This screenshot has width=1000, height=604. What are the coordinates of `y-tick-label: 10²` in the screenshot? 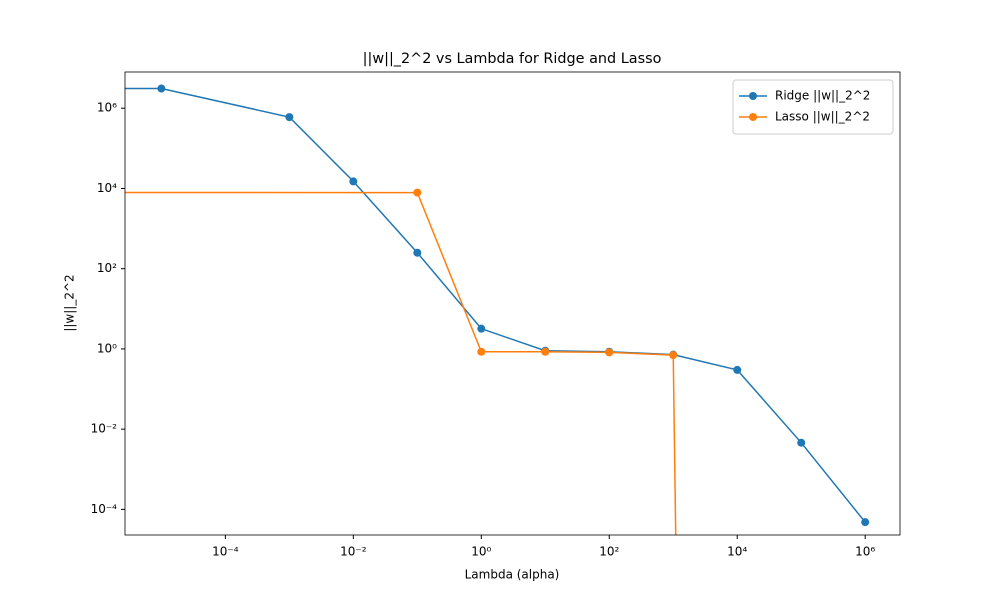 It's located at (107, 268).